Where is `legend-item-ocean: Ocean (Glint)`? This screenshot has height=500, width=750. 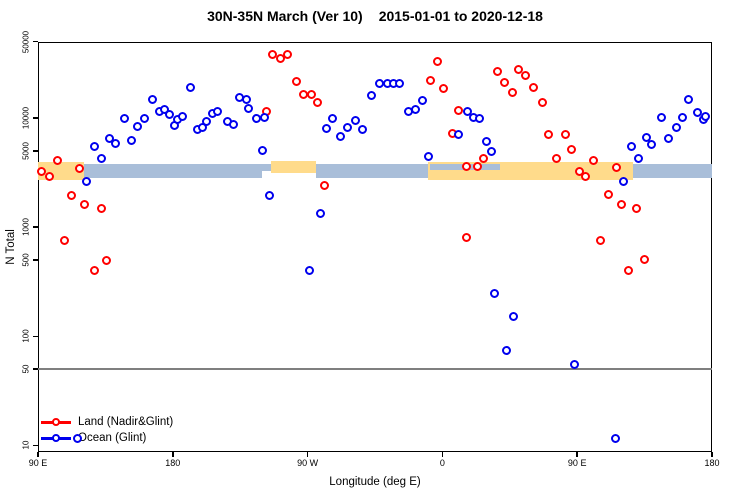 legend-item-ocean: Ocean (Glint) is located at coordinates (107, 438).